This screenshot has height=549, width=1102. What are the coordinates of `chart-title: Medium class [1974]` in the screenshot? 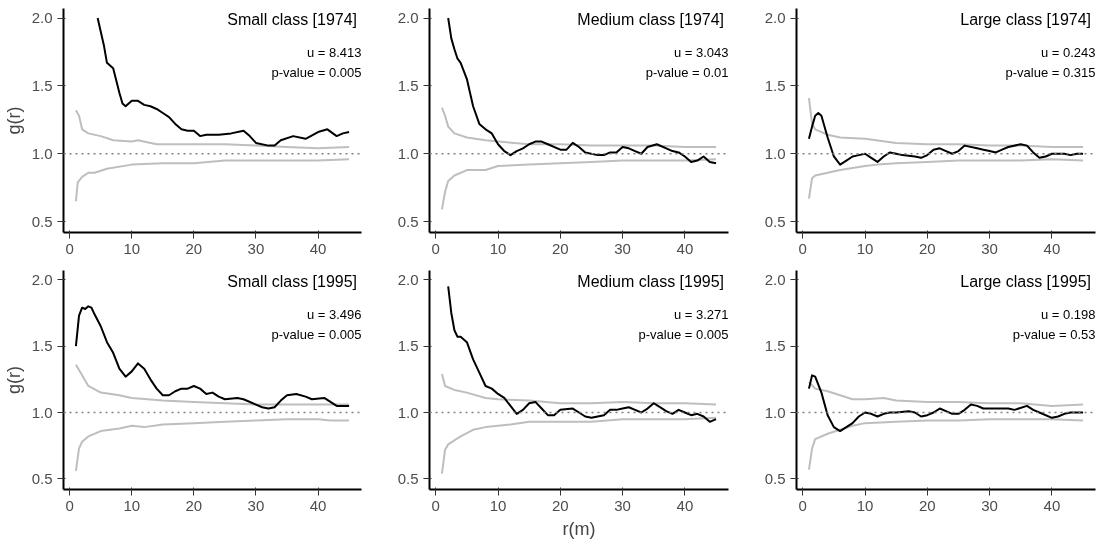 It's located at (651, 19).